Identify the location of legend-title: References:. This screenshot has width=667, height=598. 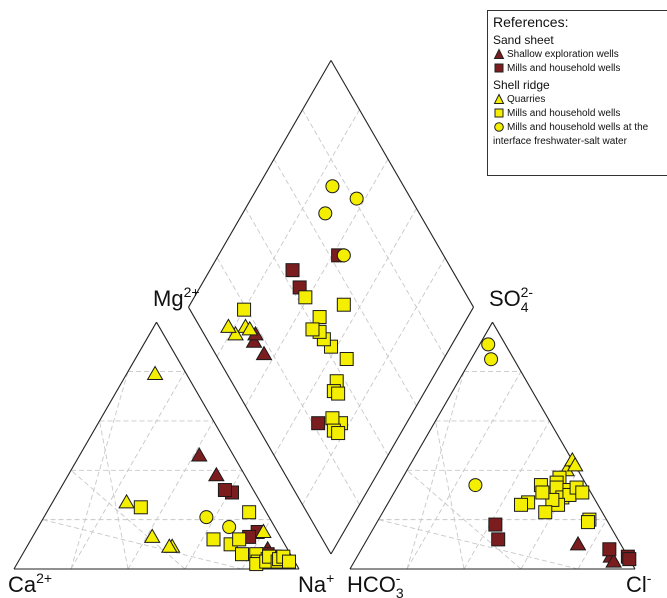
(531, 22).